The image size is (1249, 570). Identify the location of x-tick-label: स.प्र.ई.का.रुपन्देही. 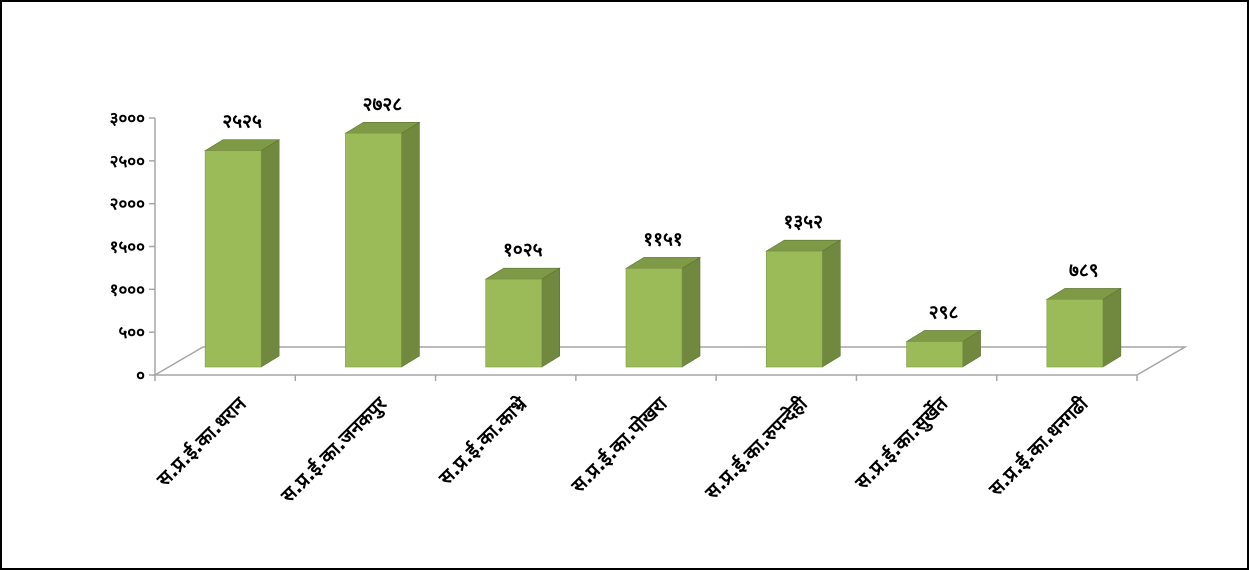
(756, 448).